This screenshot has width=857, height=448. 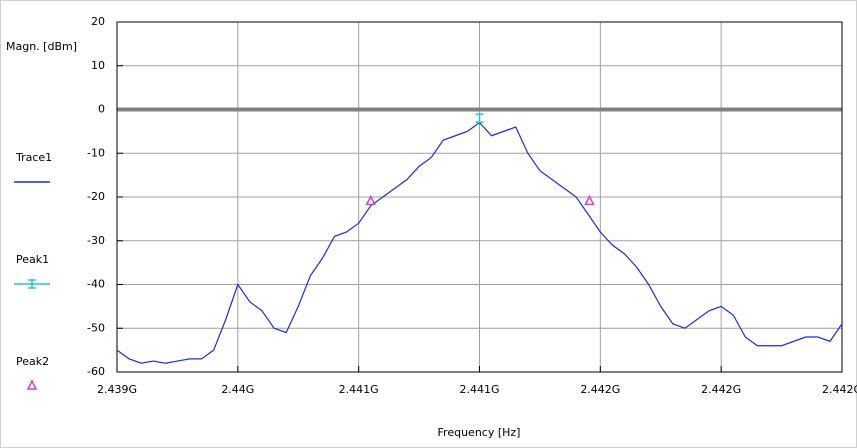 I want to click on y-tick-label: -30, so click(x=96, y=240).